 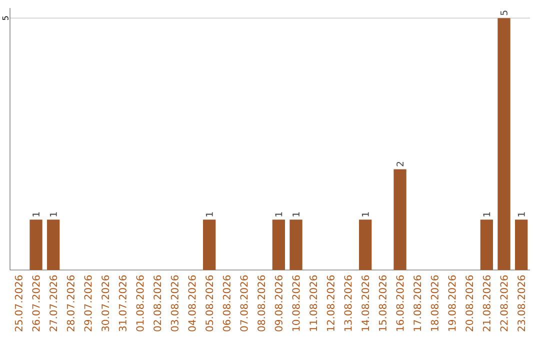 I want to click on x-tick-label: 13.08.2026, so click(x=348, y=303).